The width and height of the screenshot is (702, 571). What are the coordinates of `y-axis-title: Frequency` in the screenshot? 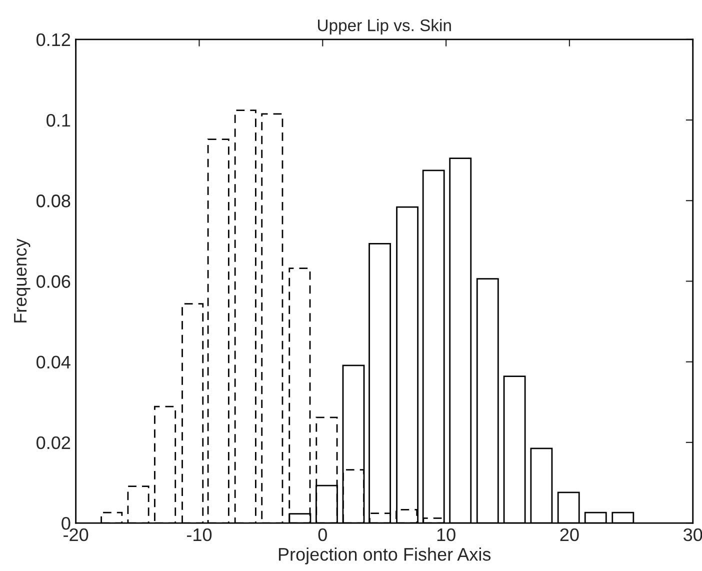 It's located at (22, 280).